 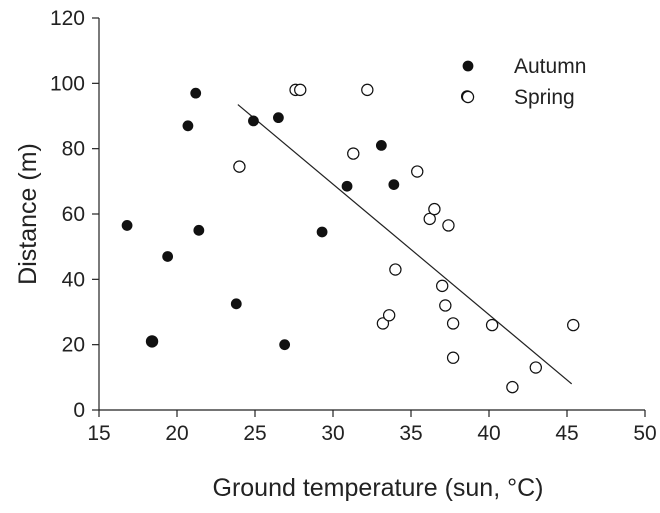 I want to click on x-tick-label: 25, so click(x=254, y=433).